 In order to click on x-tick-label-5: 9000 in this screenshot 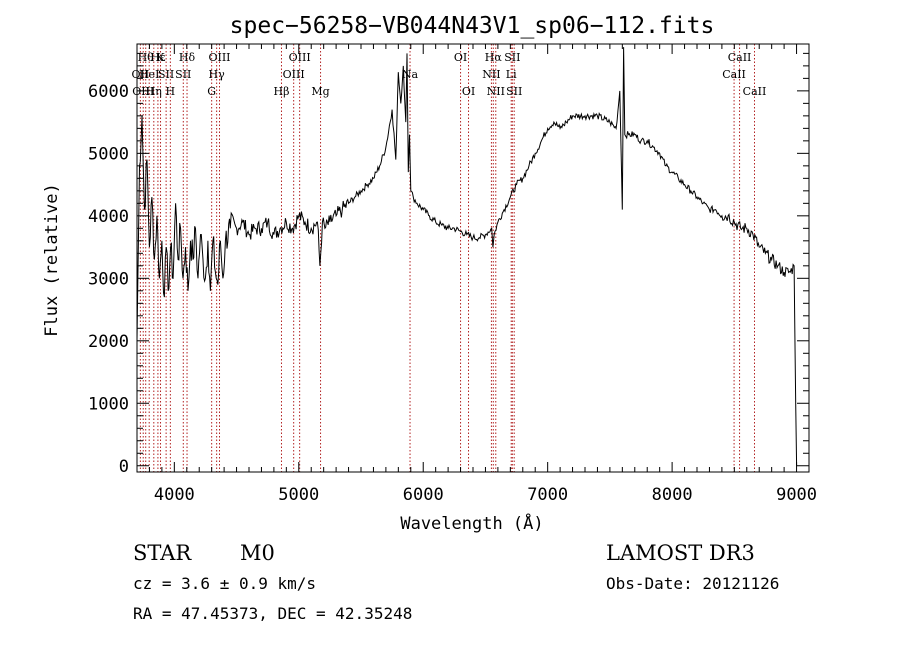, I will do `click(796, 495)`.